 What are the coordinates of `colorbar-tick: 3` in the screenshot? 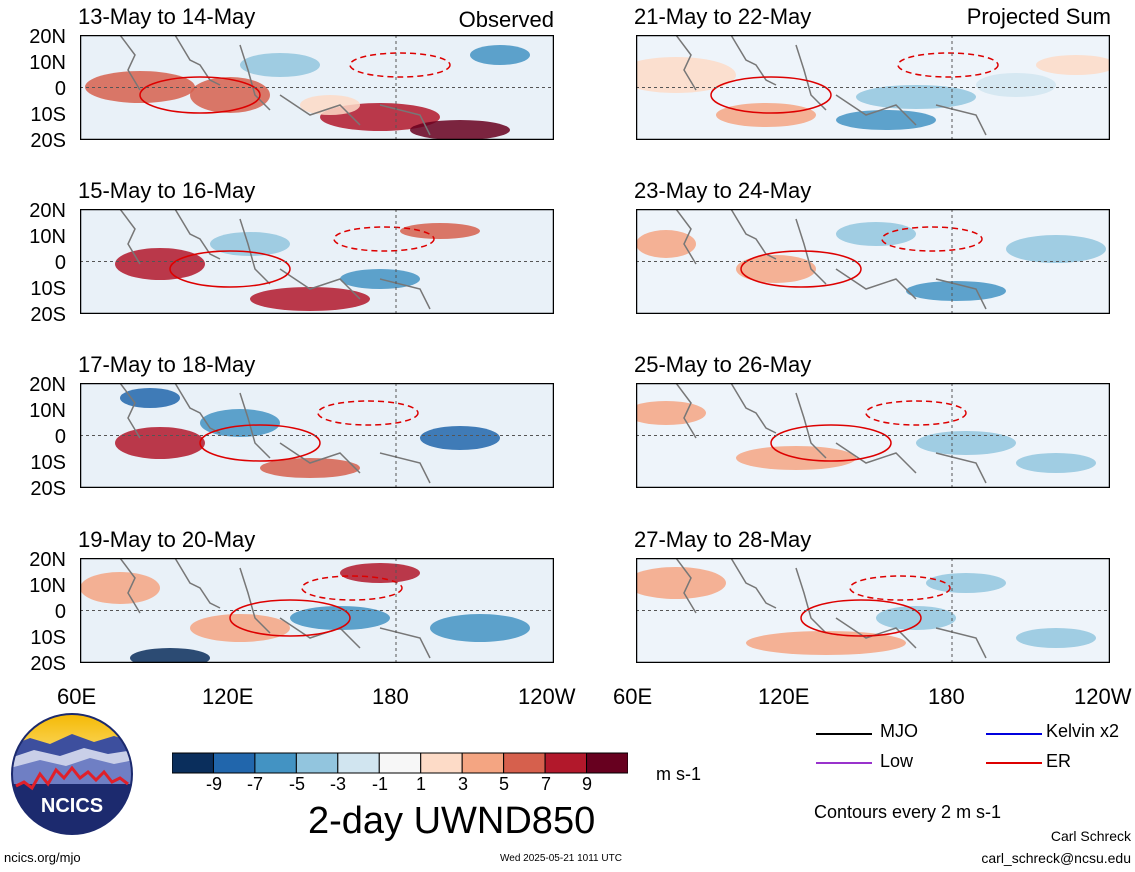 It's located at (462, 784).